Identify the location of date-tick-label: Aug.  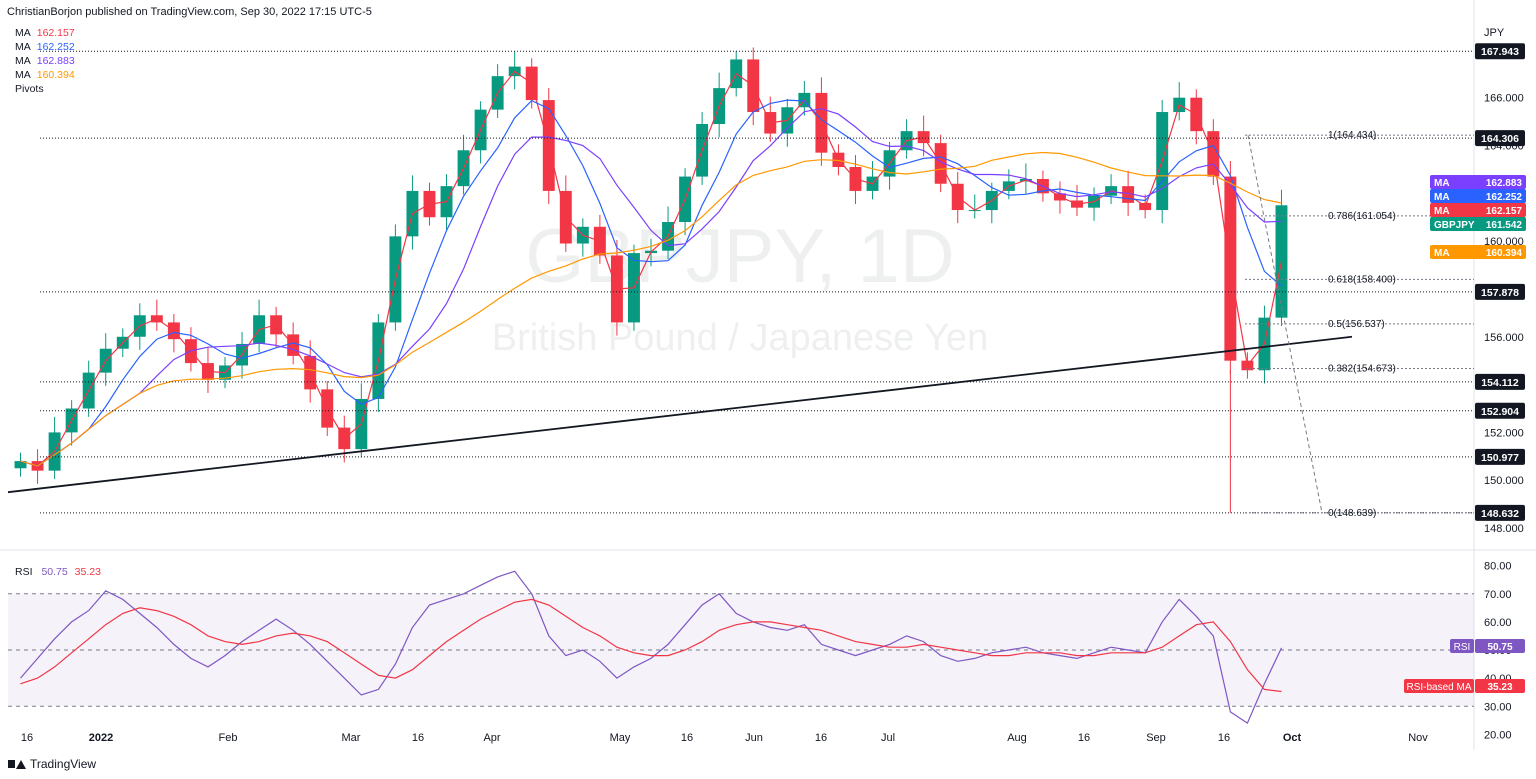
(1017, 738).